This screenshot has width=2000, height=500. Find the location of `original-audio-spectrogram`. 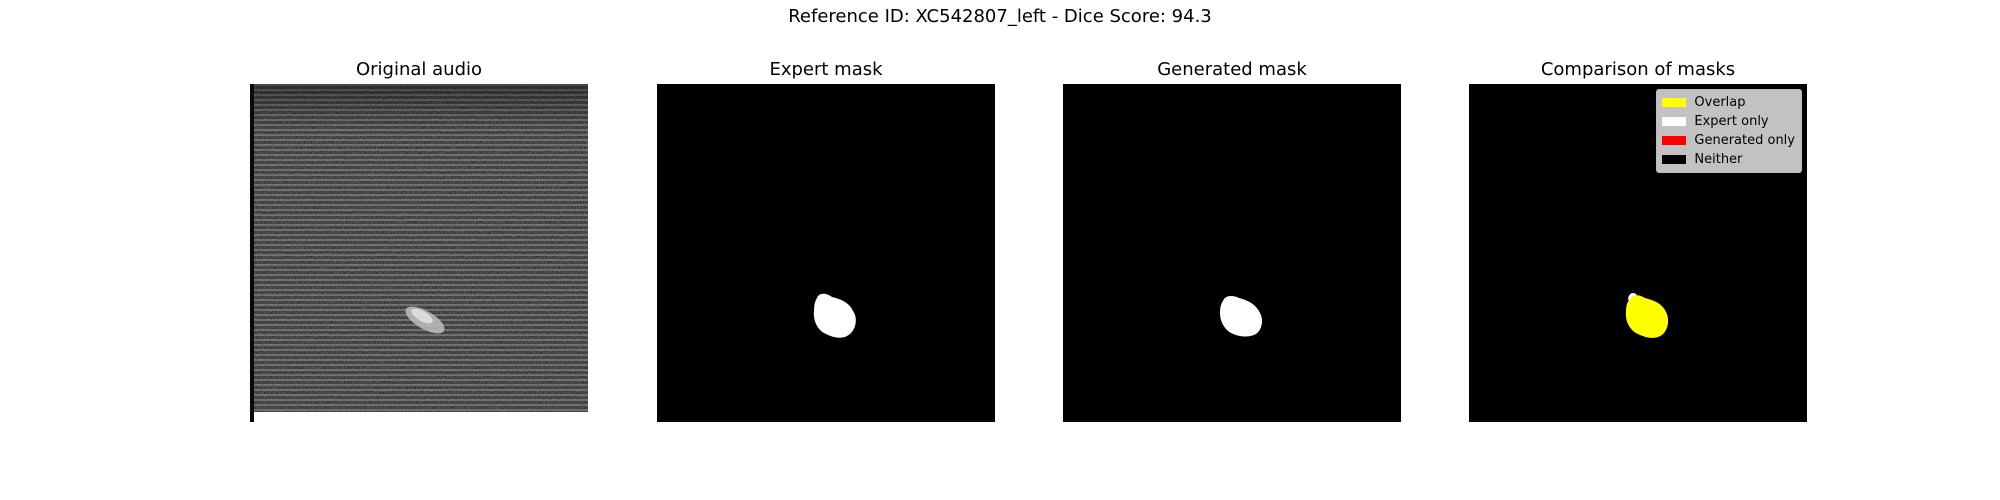

original-audio-spectrogram is located at coordinates (419, 253).